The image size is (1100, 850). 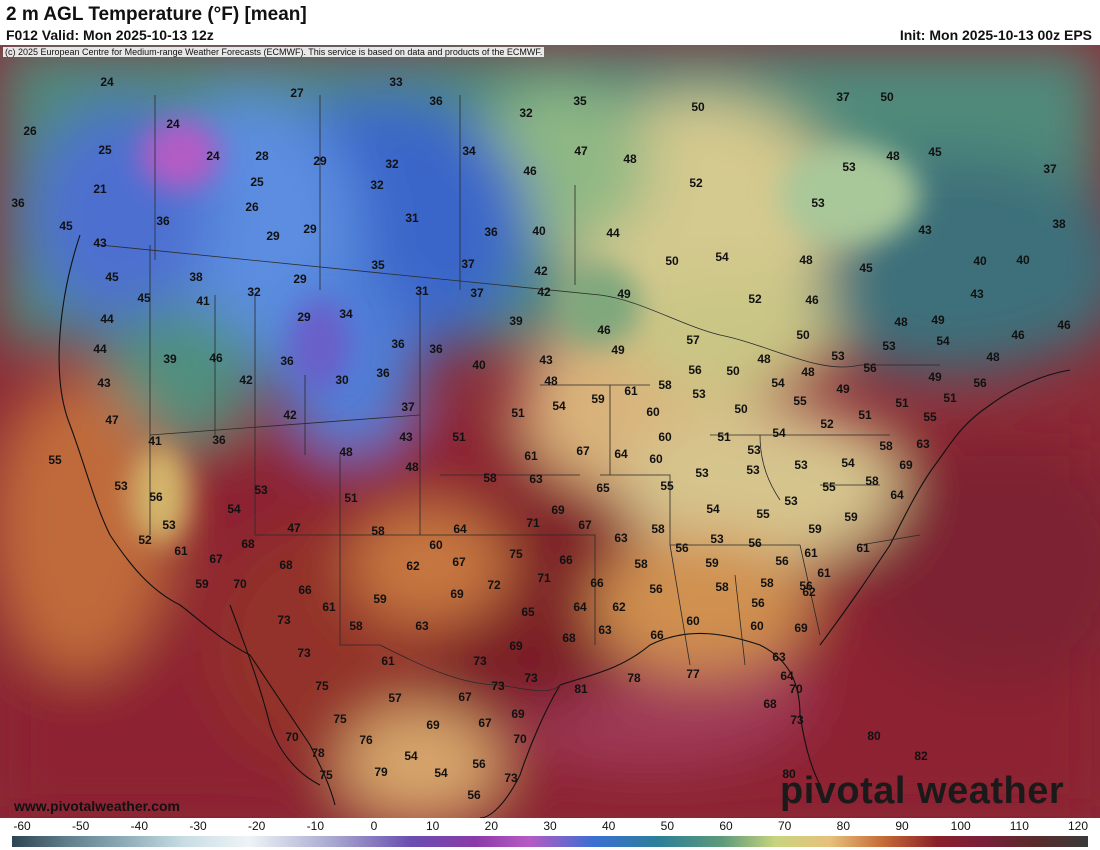 I want to click on temperature-value: 50, so click(x=672, y=261).